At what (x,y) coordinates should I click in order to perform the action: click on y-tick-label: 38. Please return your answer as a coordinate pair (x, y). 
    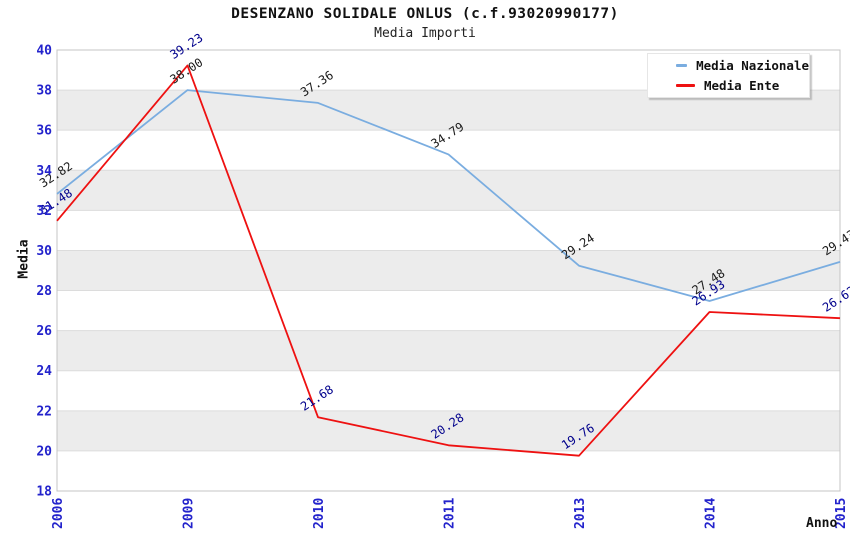
    Looking at the image, I should click on (44, 91).